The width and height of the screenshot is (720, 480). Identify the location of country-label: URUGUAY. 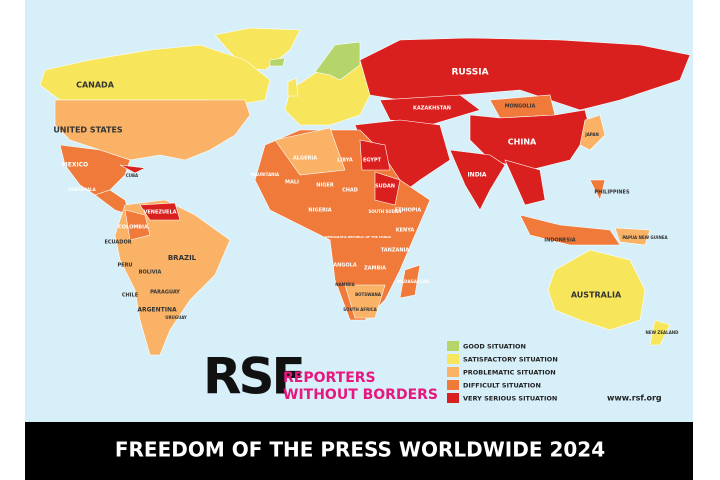
(176, 317).